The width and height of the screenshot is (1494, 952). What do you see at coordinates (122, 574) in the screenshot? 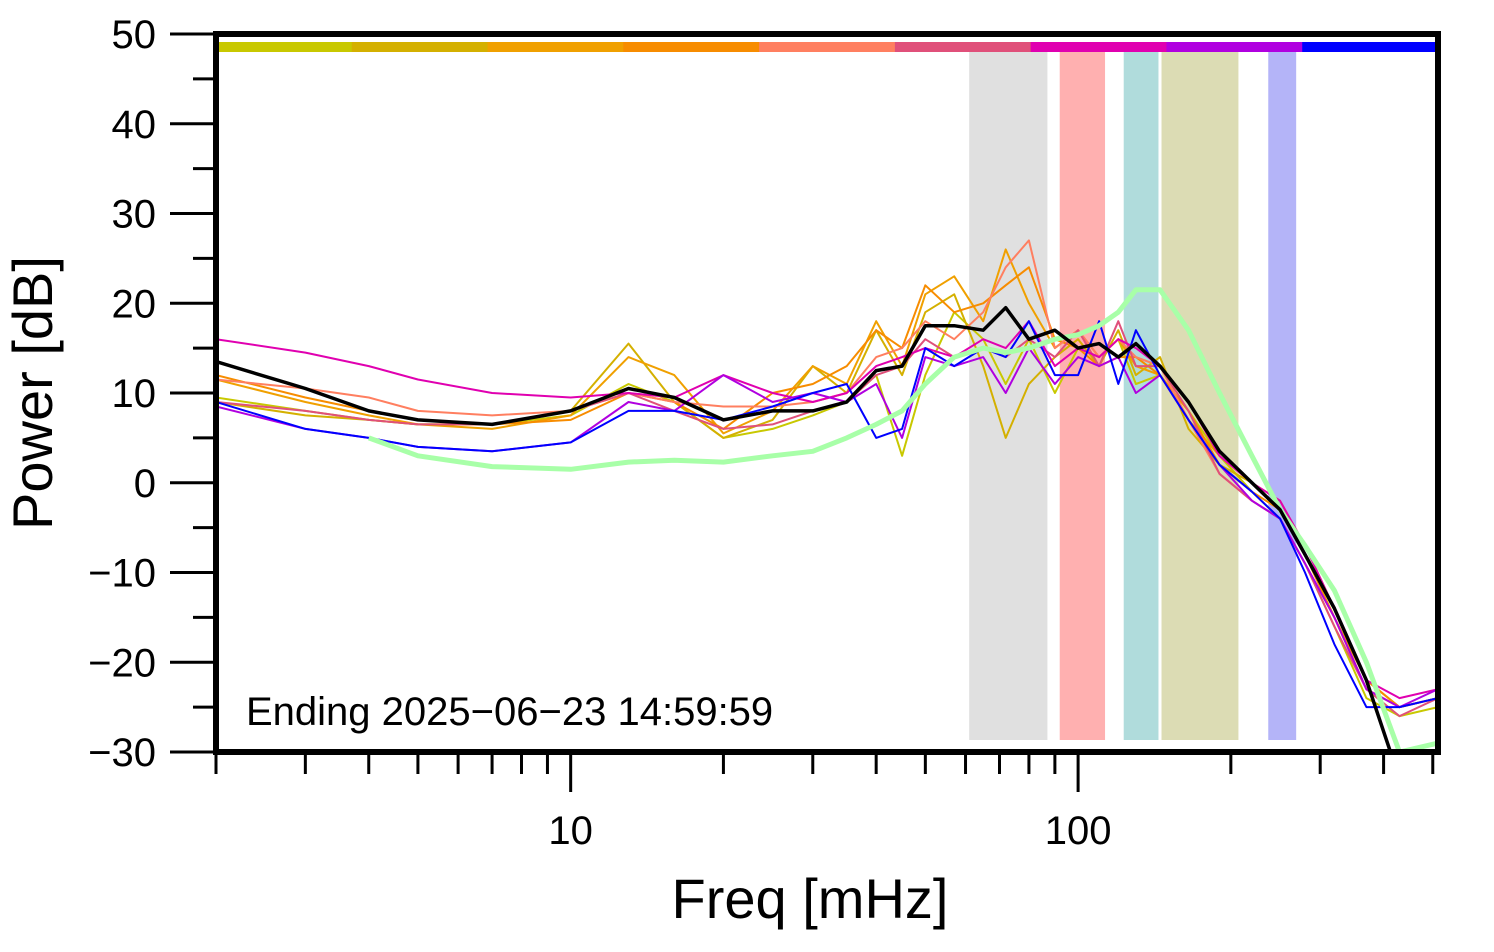
I see `y-tick-label: −10` at bounding box center [122, 574].